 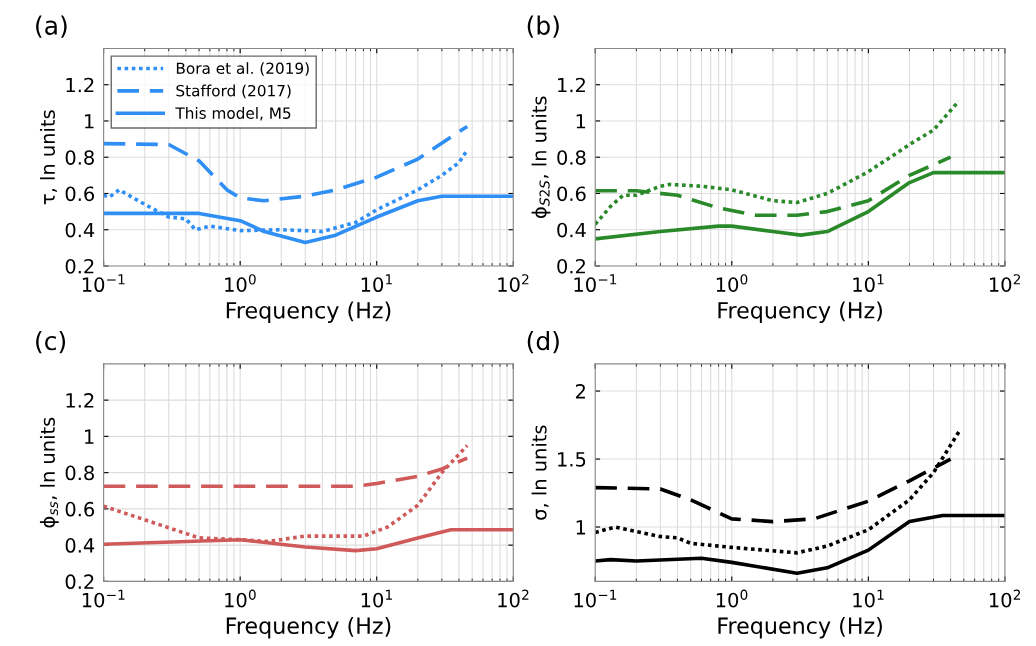 What do you see at coordinates (580, 391) in the screenshot?
I see `y-tick-label: 2` at bounding box center [580, 391].